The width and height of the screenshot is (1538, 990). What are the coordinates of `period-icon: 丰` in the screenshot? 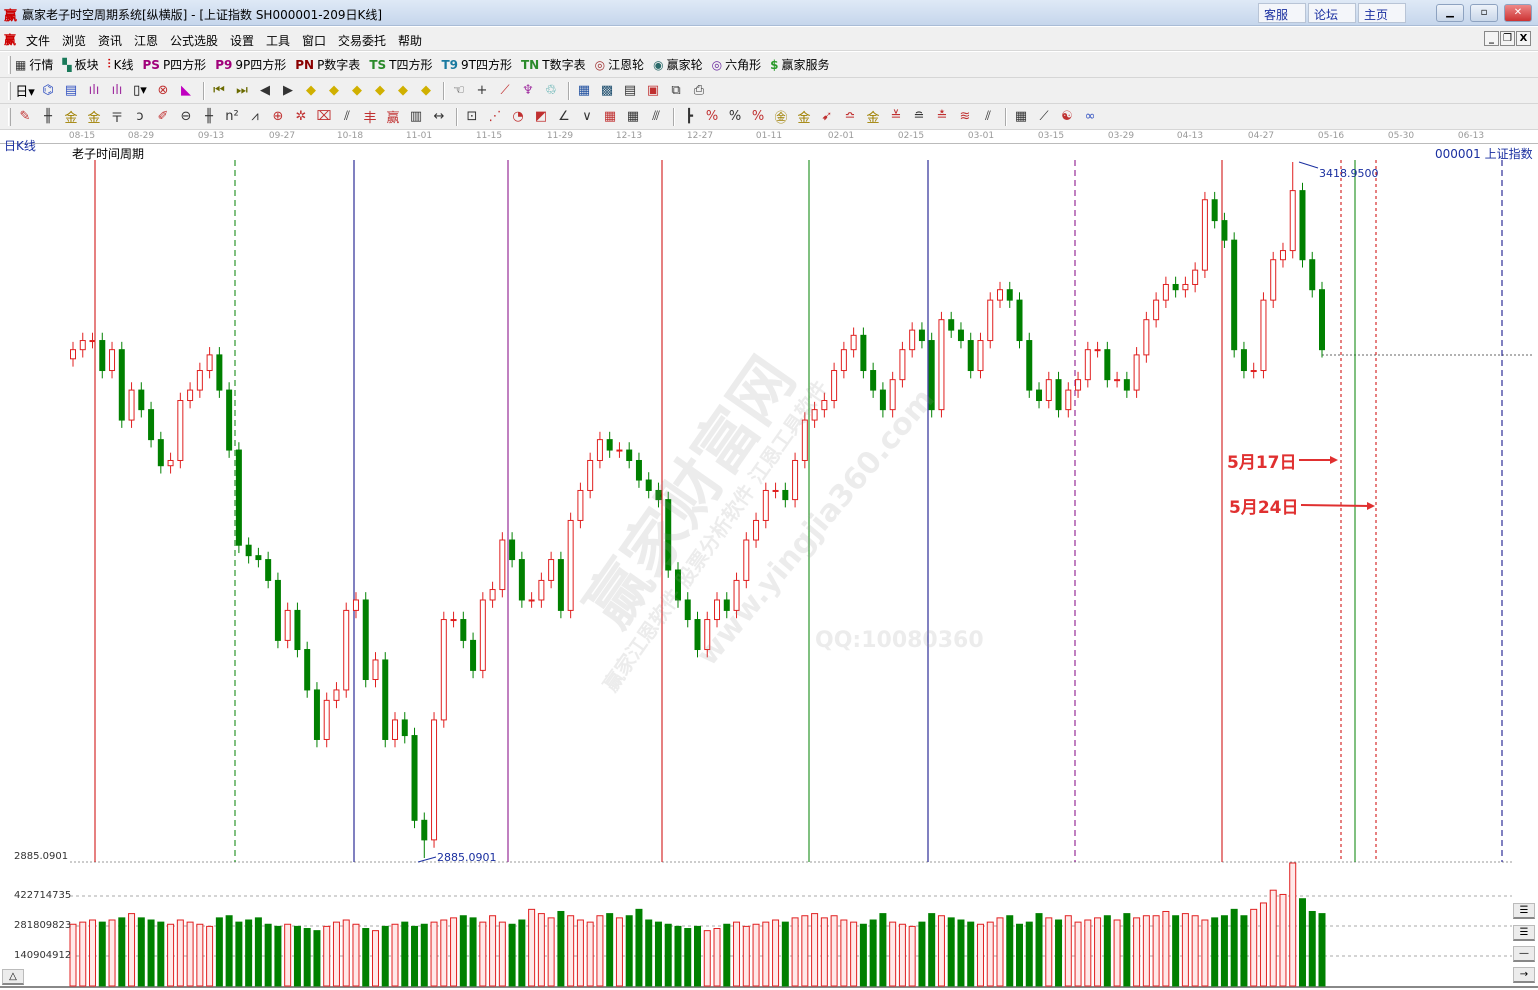 It's located at (370, 118).